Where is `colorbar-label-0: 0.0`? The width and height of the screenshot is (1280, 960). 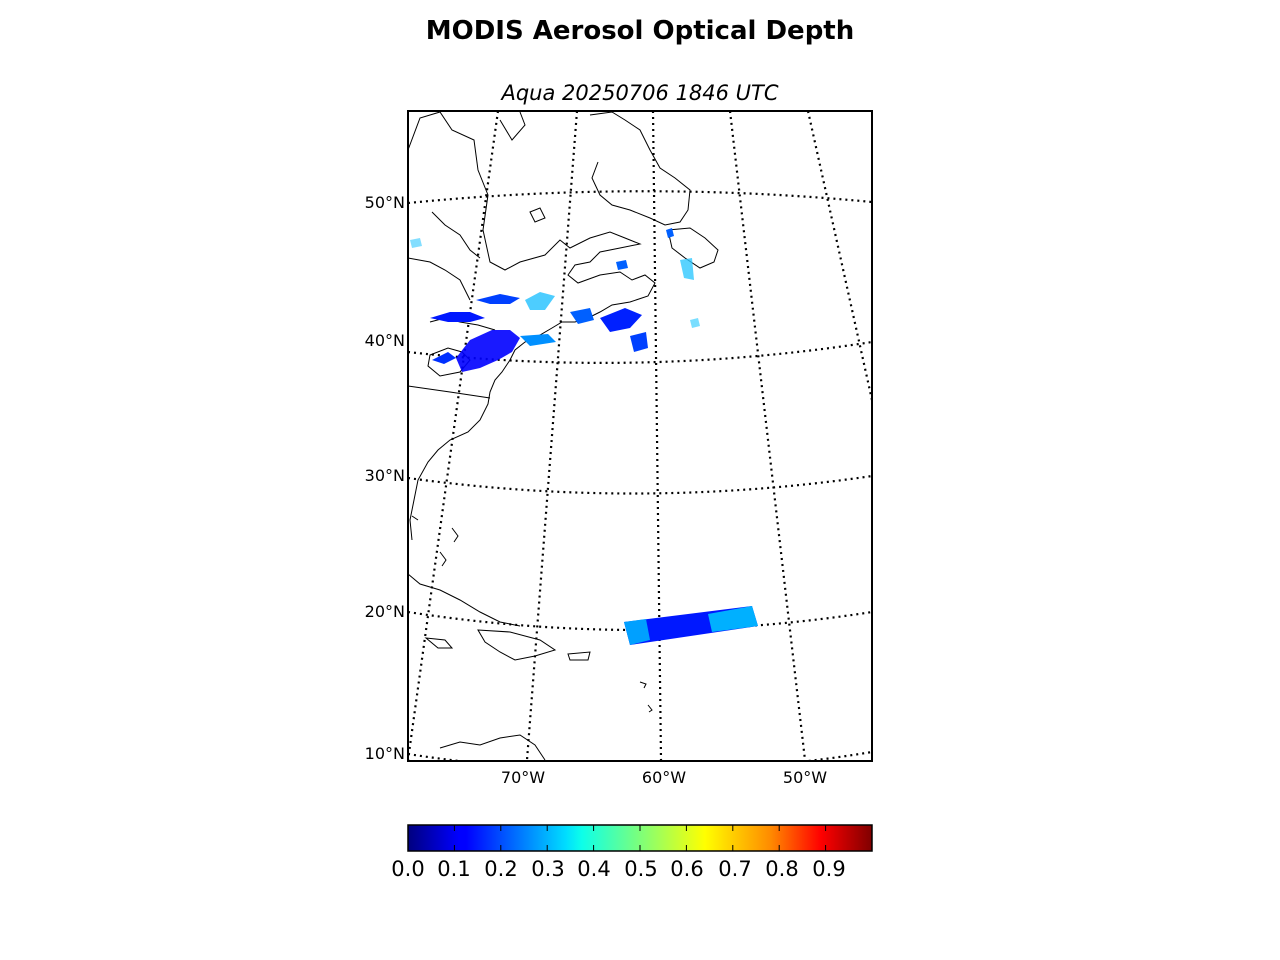
colorbar-label-0: 0.0 is located at coordinates (407, 869).